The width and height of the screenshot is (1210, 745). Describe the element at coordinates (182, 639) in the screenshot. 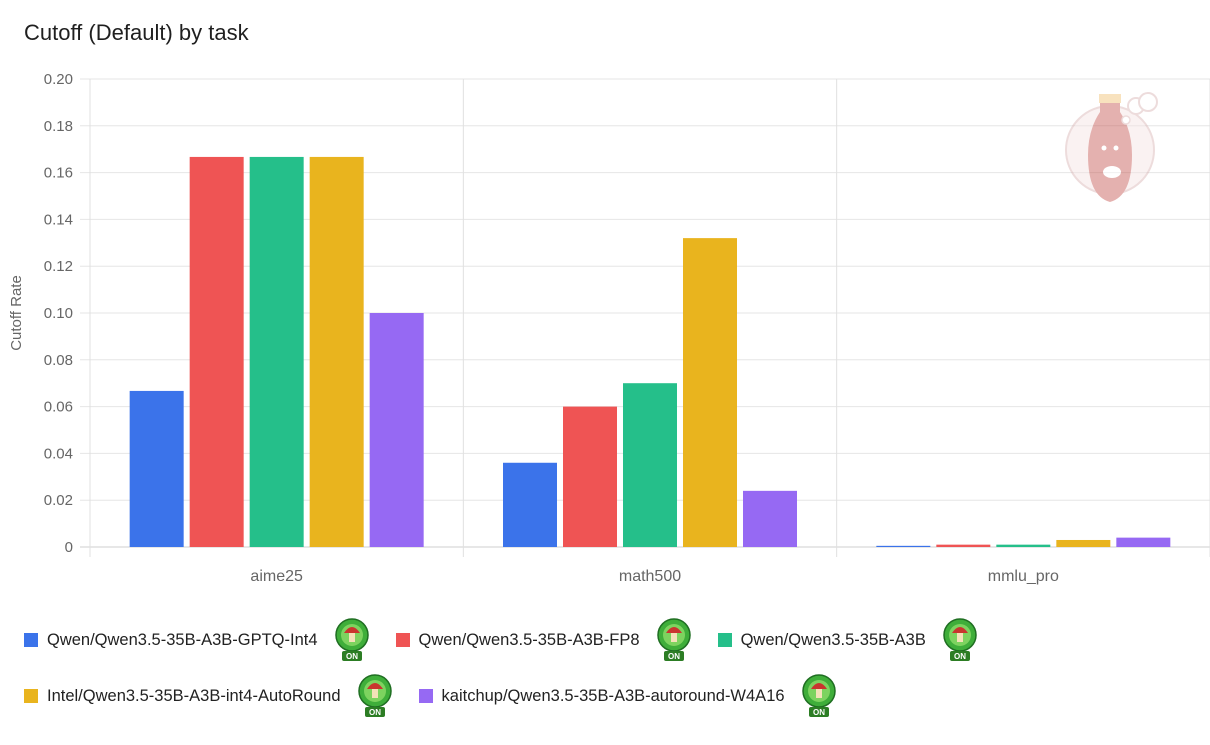

I see `legend-label: Qwen/Qwen3.5-35B-A3B-GPTQ-Int4` at that location.